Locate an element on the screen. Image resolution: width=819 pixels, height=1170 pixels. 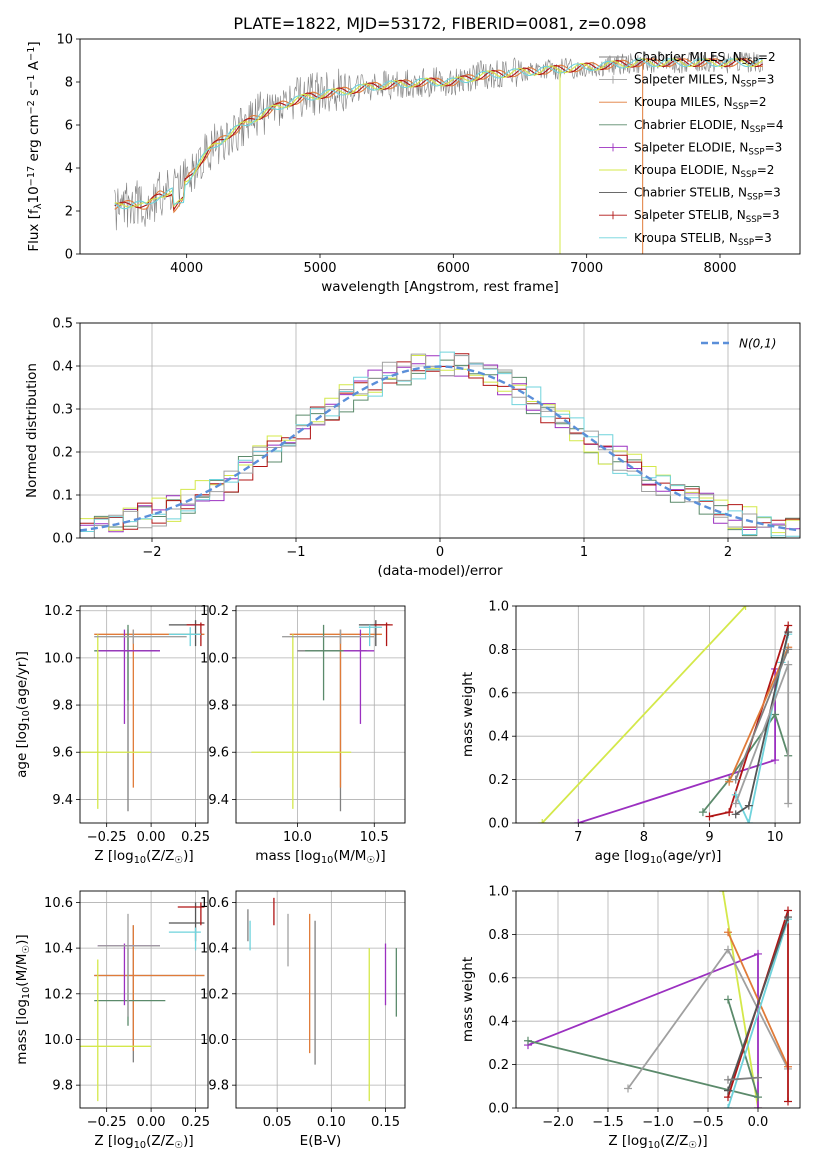
superscript: −17 is located at coordinates (31, 176).